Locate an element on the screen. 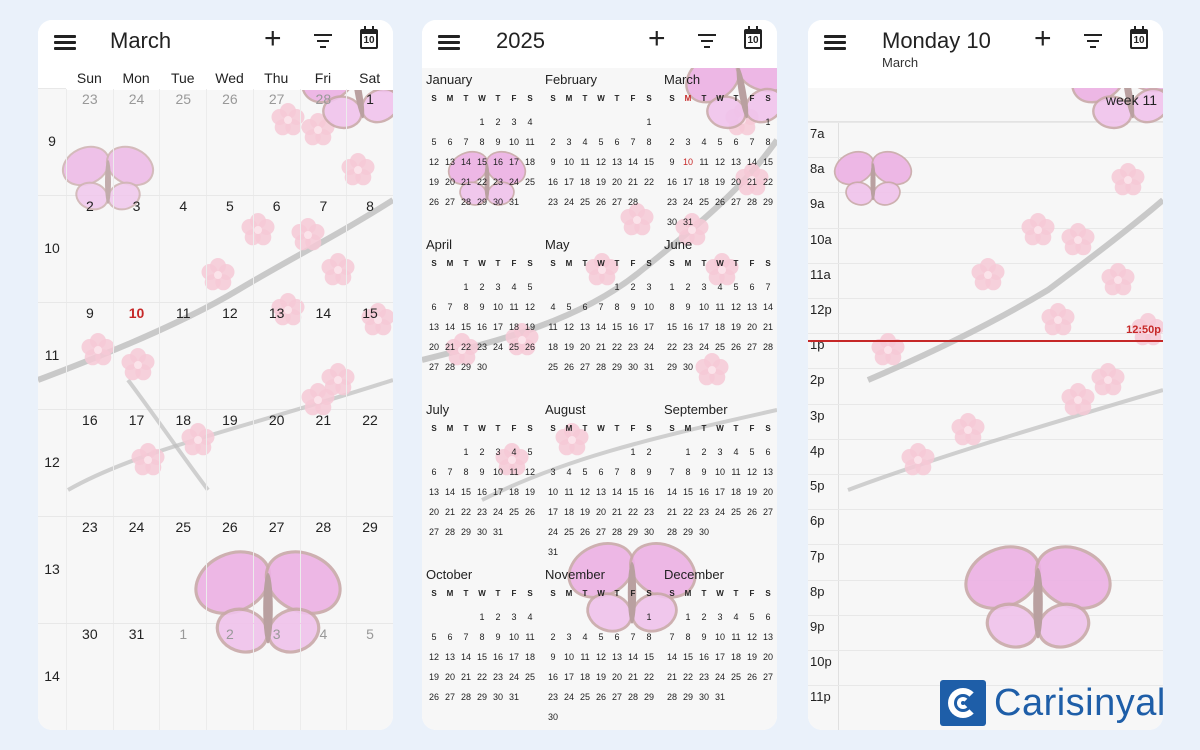 Image resolution: width=1200 pixels, height=750 pixels. page-title: March is located at coordinates (141, 40).